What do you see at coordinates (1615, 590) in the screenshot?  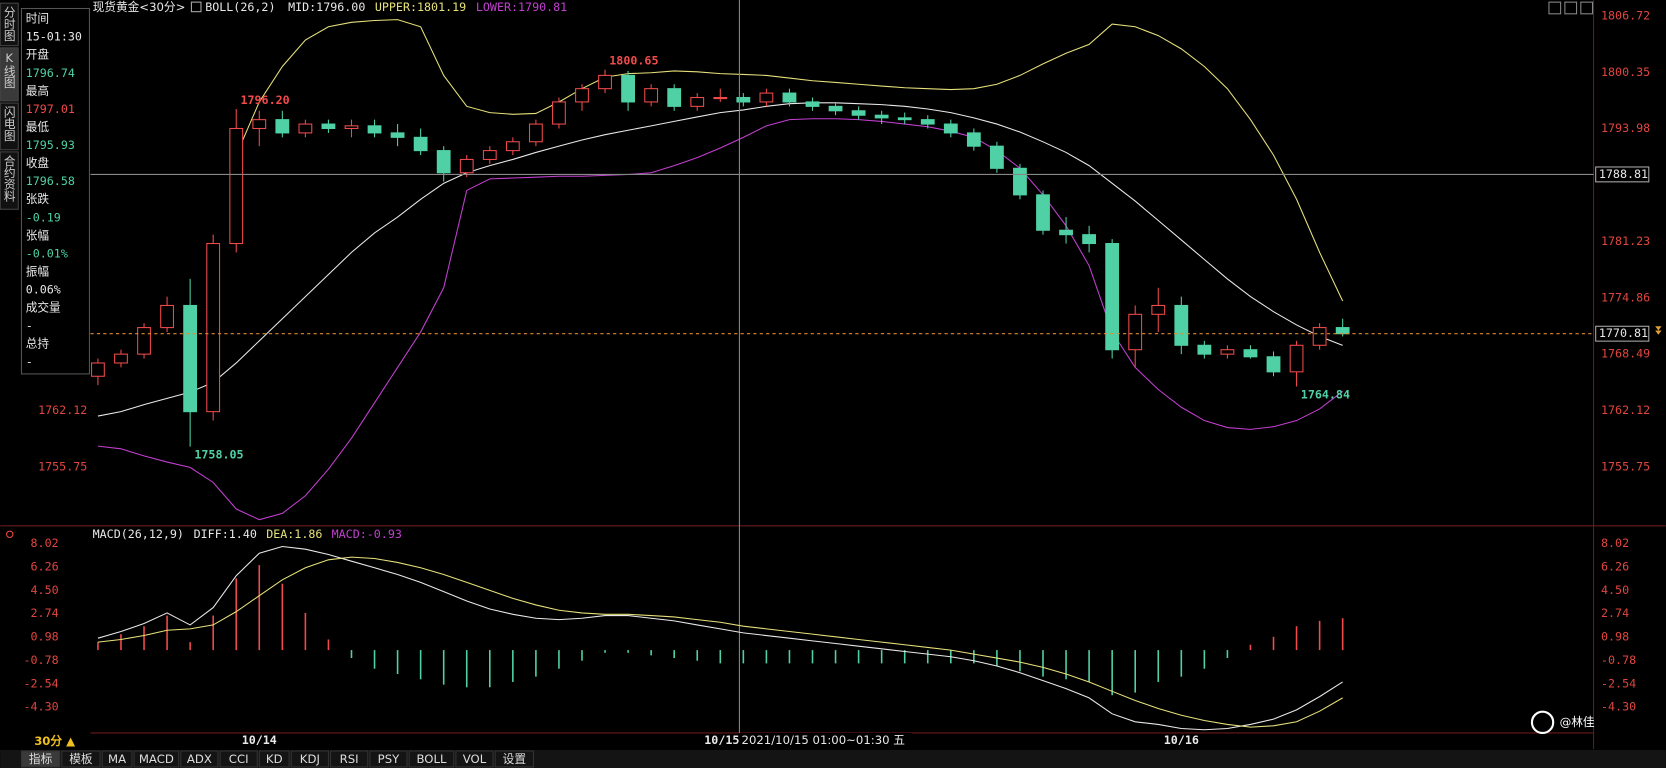 I see `y-tick-label: 4.50` at bounding box center [1615, 590].